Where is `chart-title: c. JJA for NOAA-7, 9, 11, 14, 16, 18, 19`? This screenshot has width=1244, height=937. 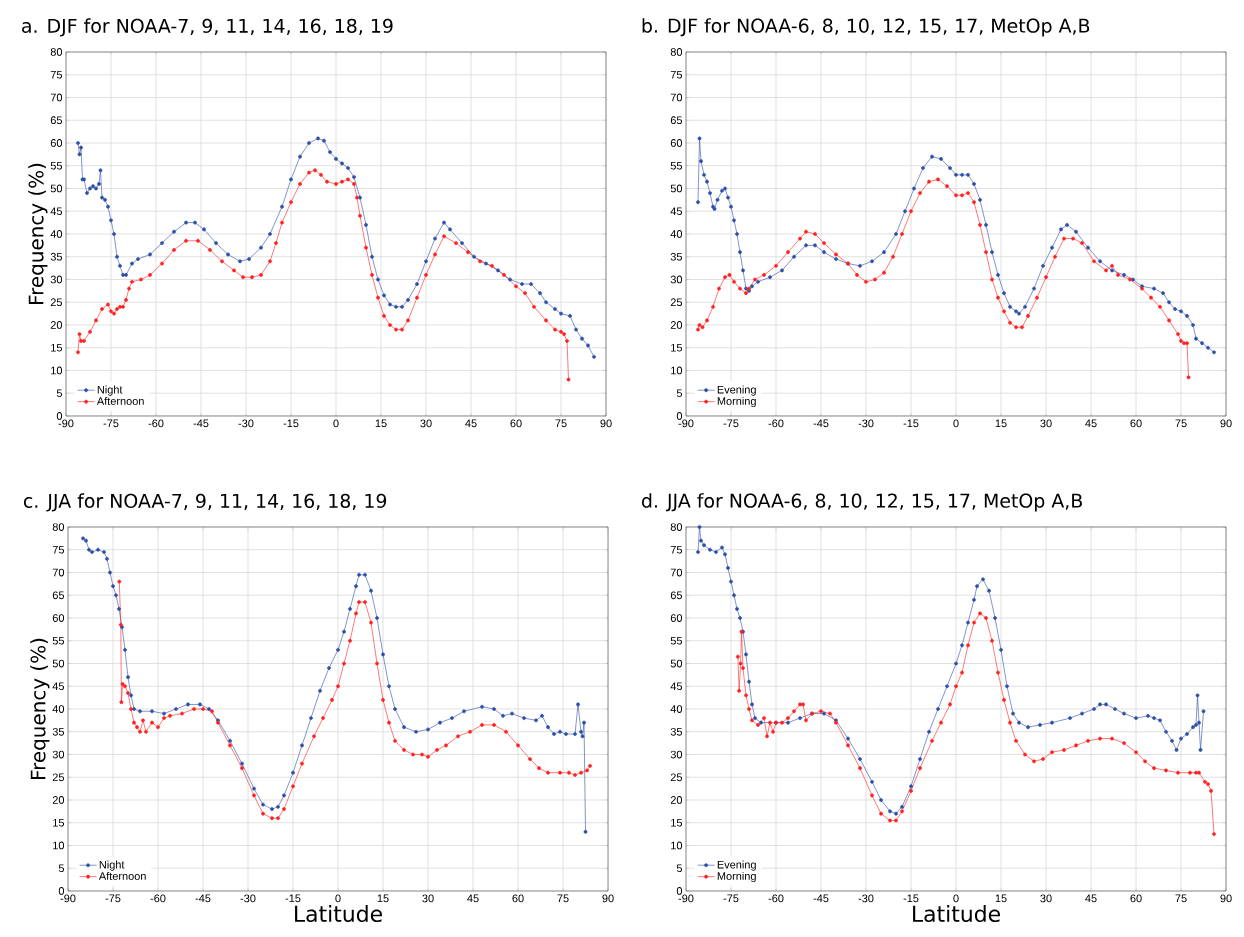
chart-title: c. JJA for NOAA-7, 9, 11, 14, 16, 18, 19 is located at coordinates (205, 502).